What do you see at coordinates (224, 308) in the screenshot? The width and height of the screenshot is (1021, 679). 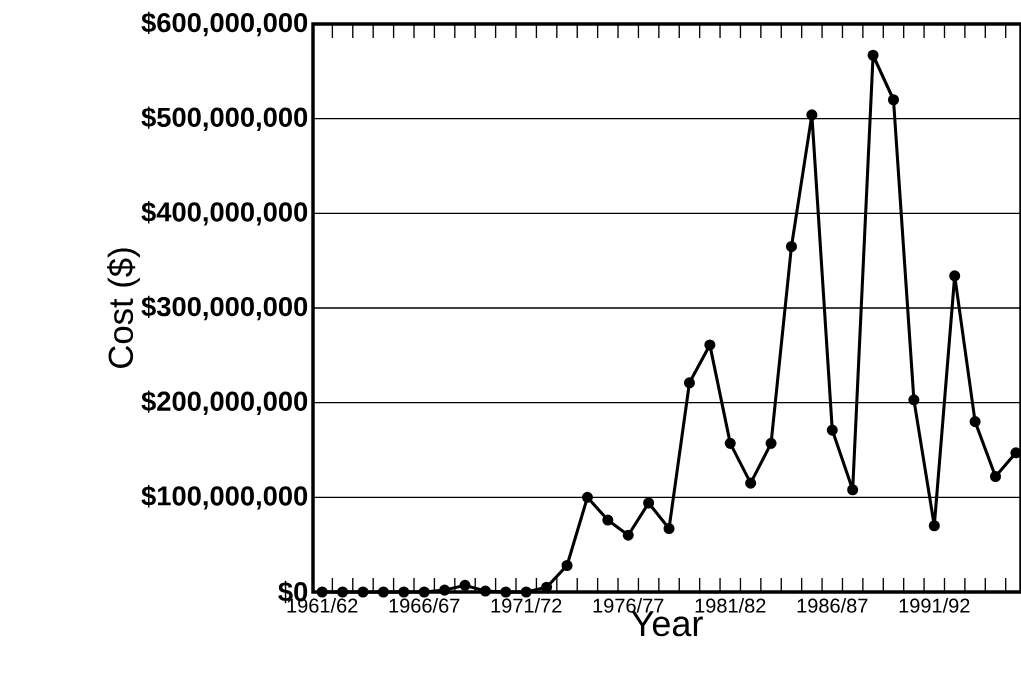 I see `y-tick-label: $300,000,000` at bounding box center [224, 308].